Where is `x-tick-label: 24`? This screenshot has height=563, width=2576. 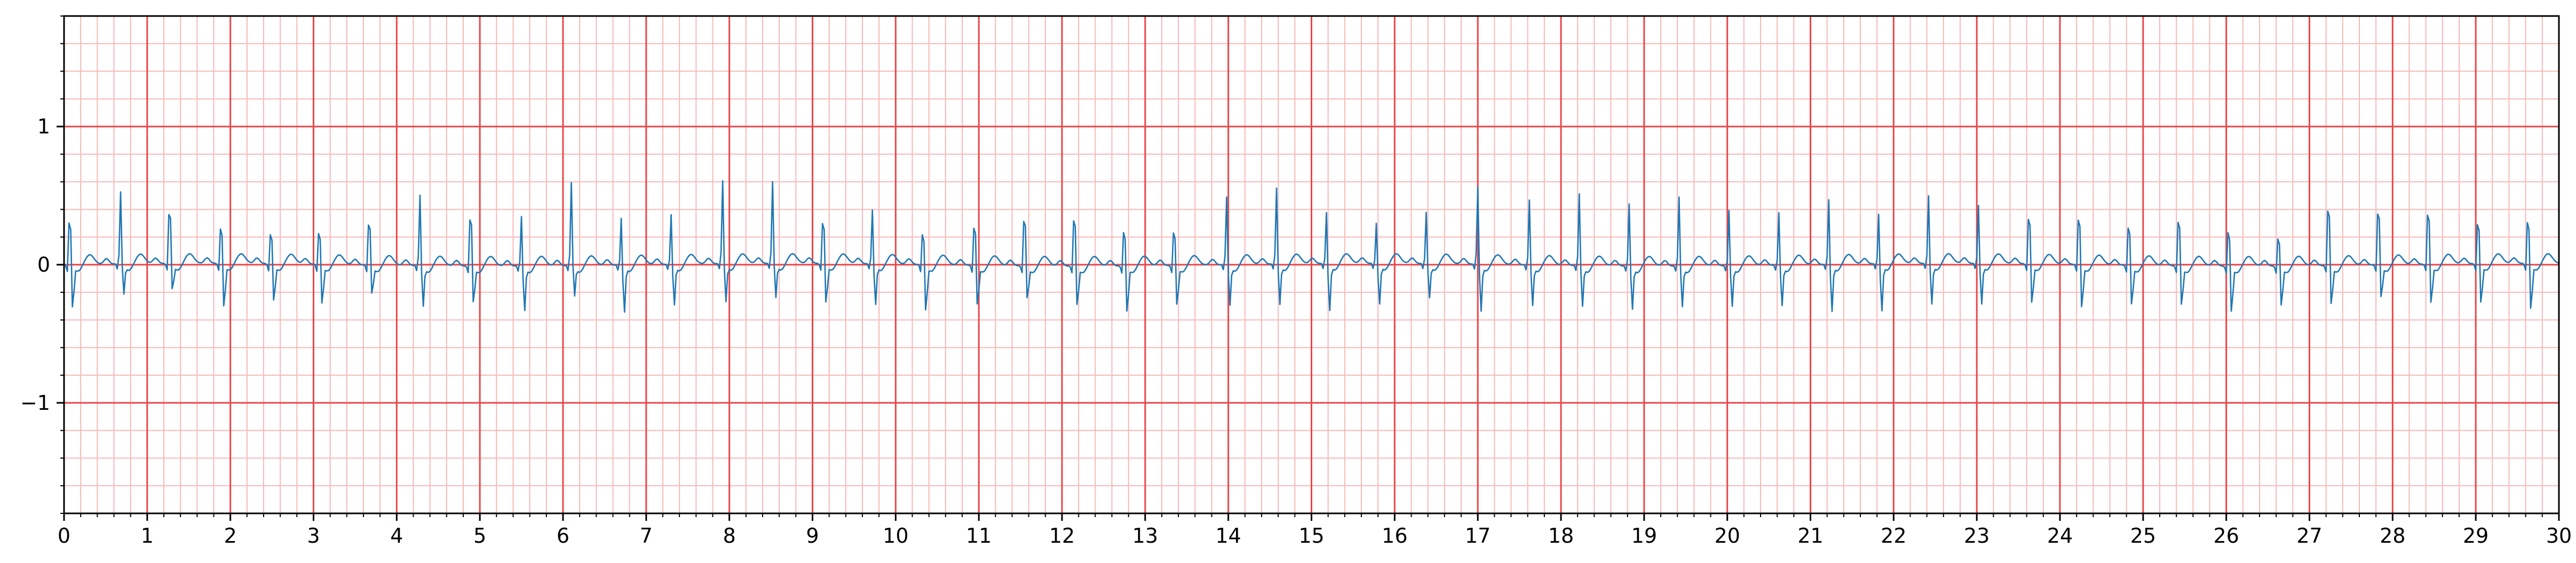 x-tick-label: 24 is located at coordinates (2060, 536).